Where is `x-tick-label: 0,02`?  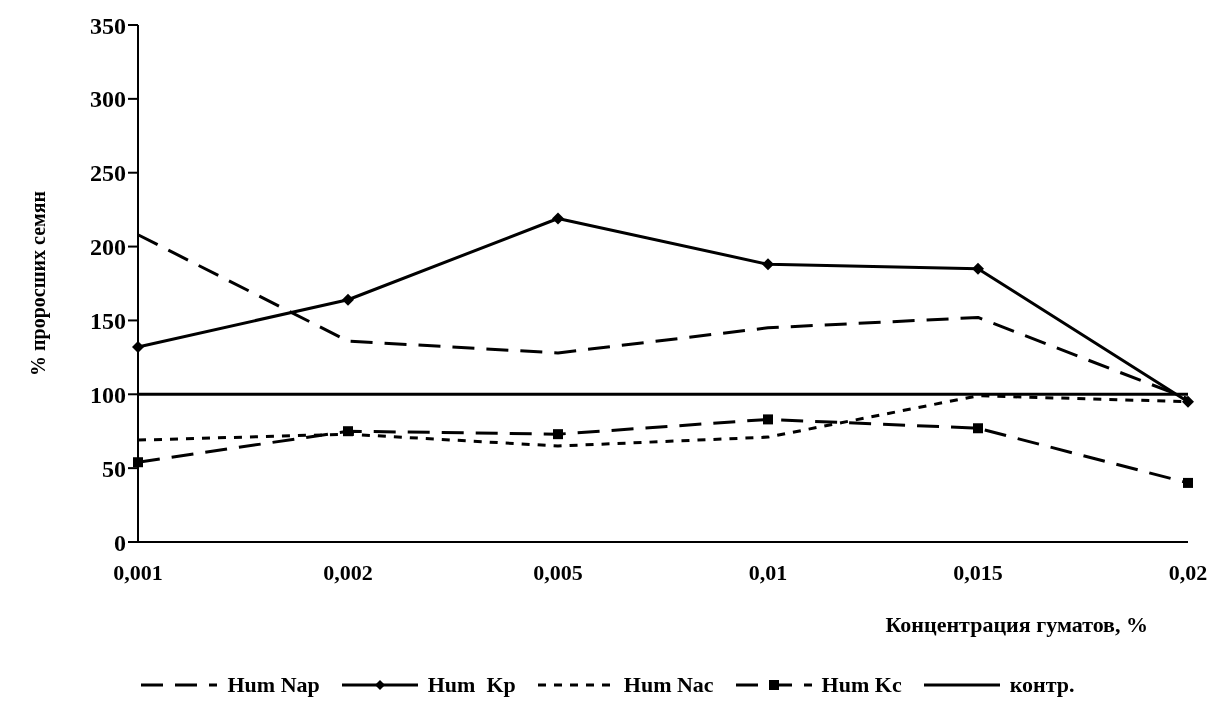
x-tick-label: 0,02 is located at coordinates (1188, 572).